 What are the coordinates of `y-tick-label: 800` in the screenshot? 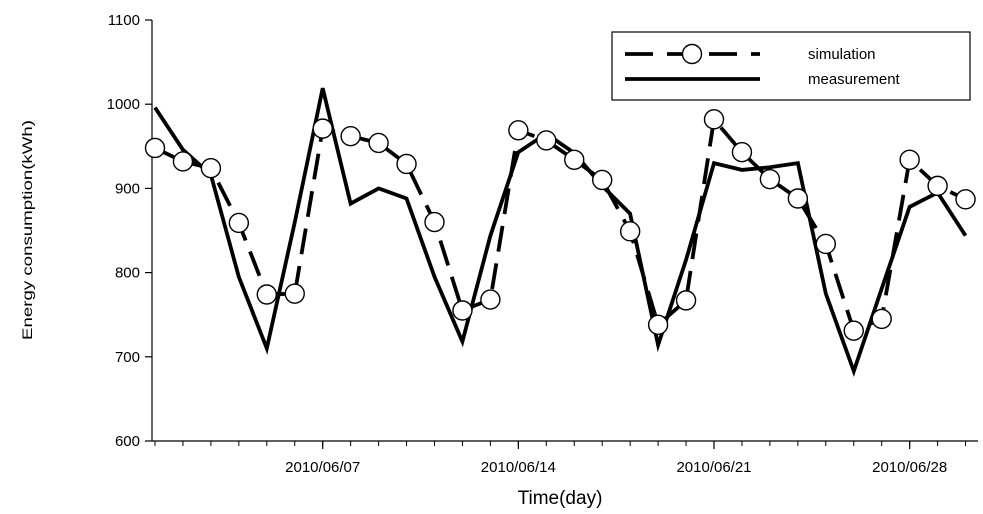 It's located at (127, 273).